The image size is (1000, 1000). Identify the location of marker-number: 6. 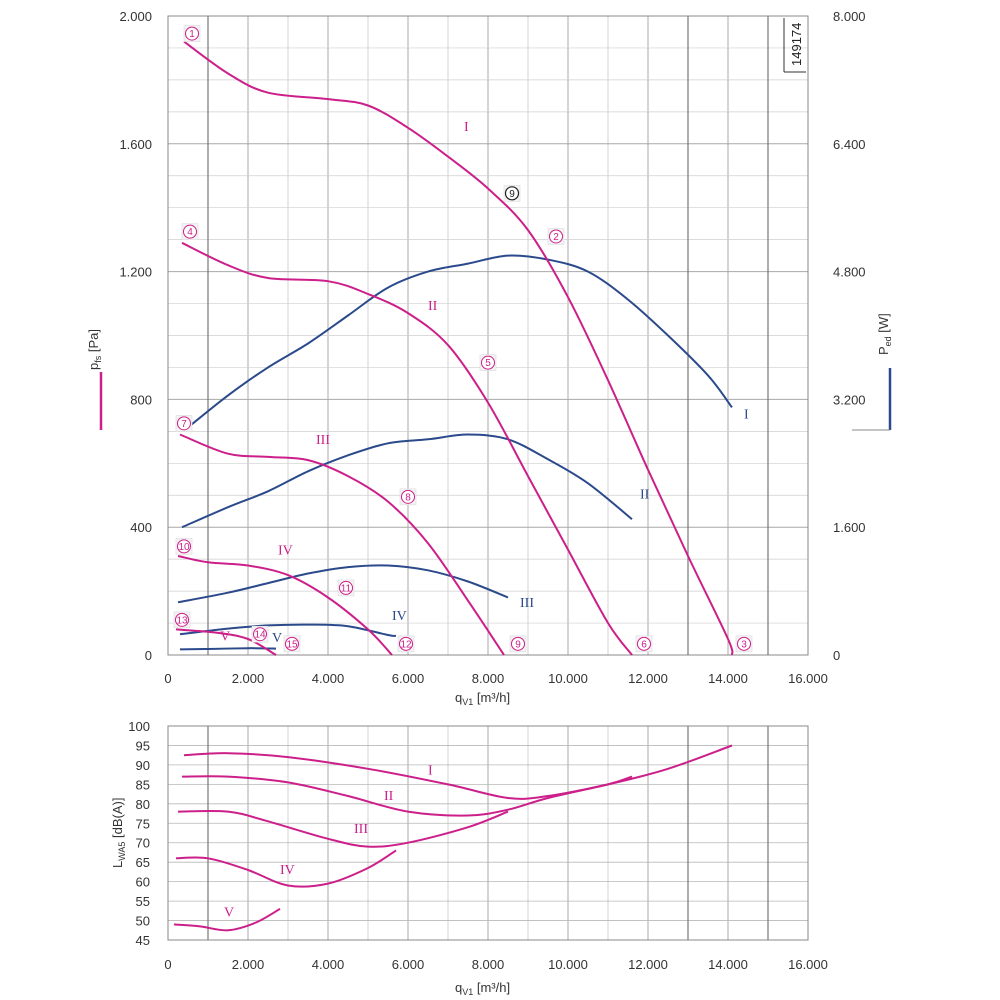
(644, 644).